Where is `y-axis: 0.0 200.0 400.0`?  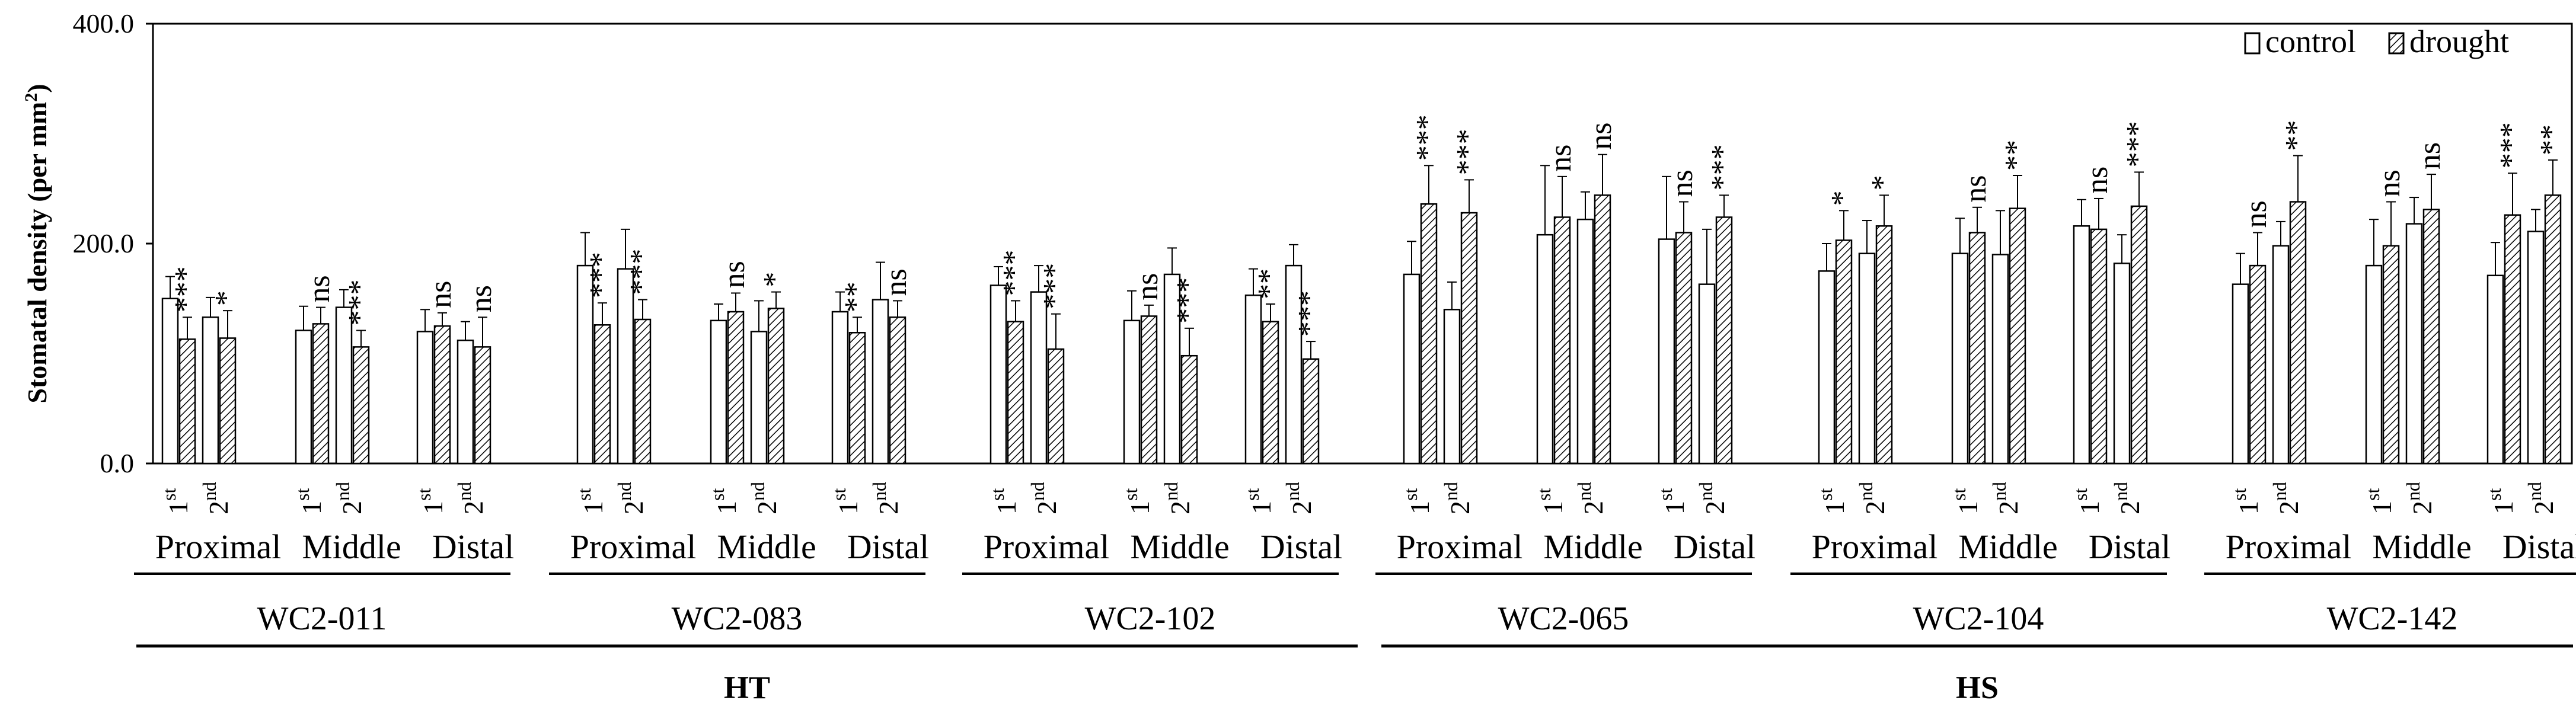 y-axis: 0.0 200.0 400.0 is located at coordinates (113, 243).